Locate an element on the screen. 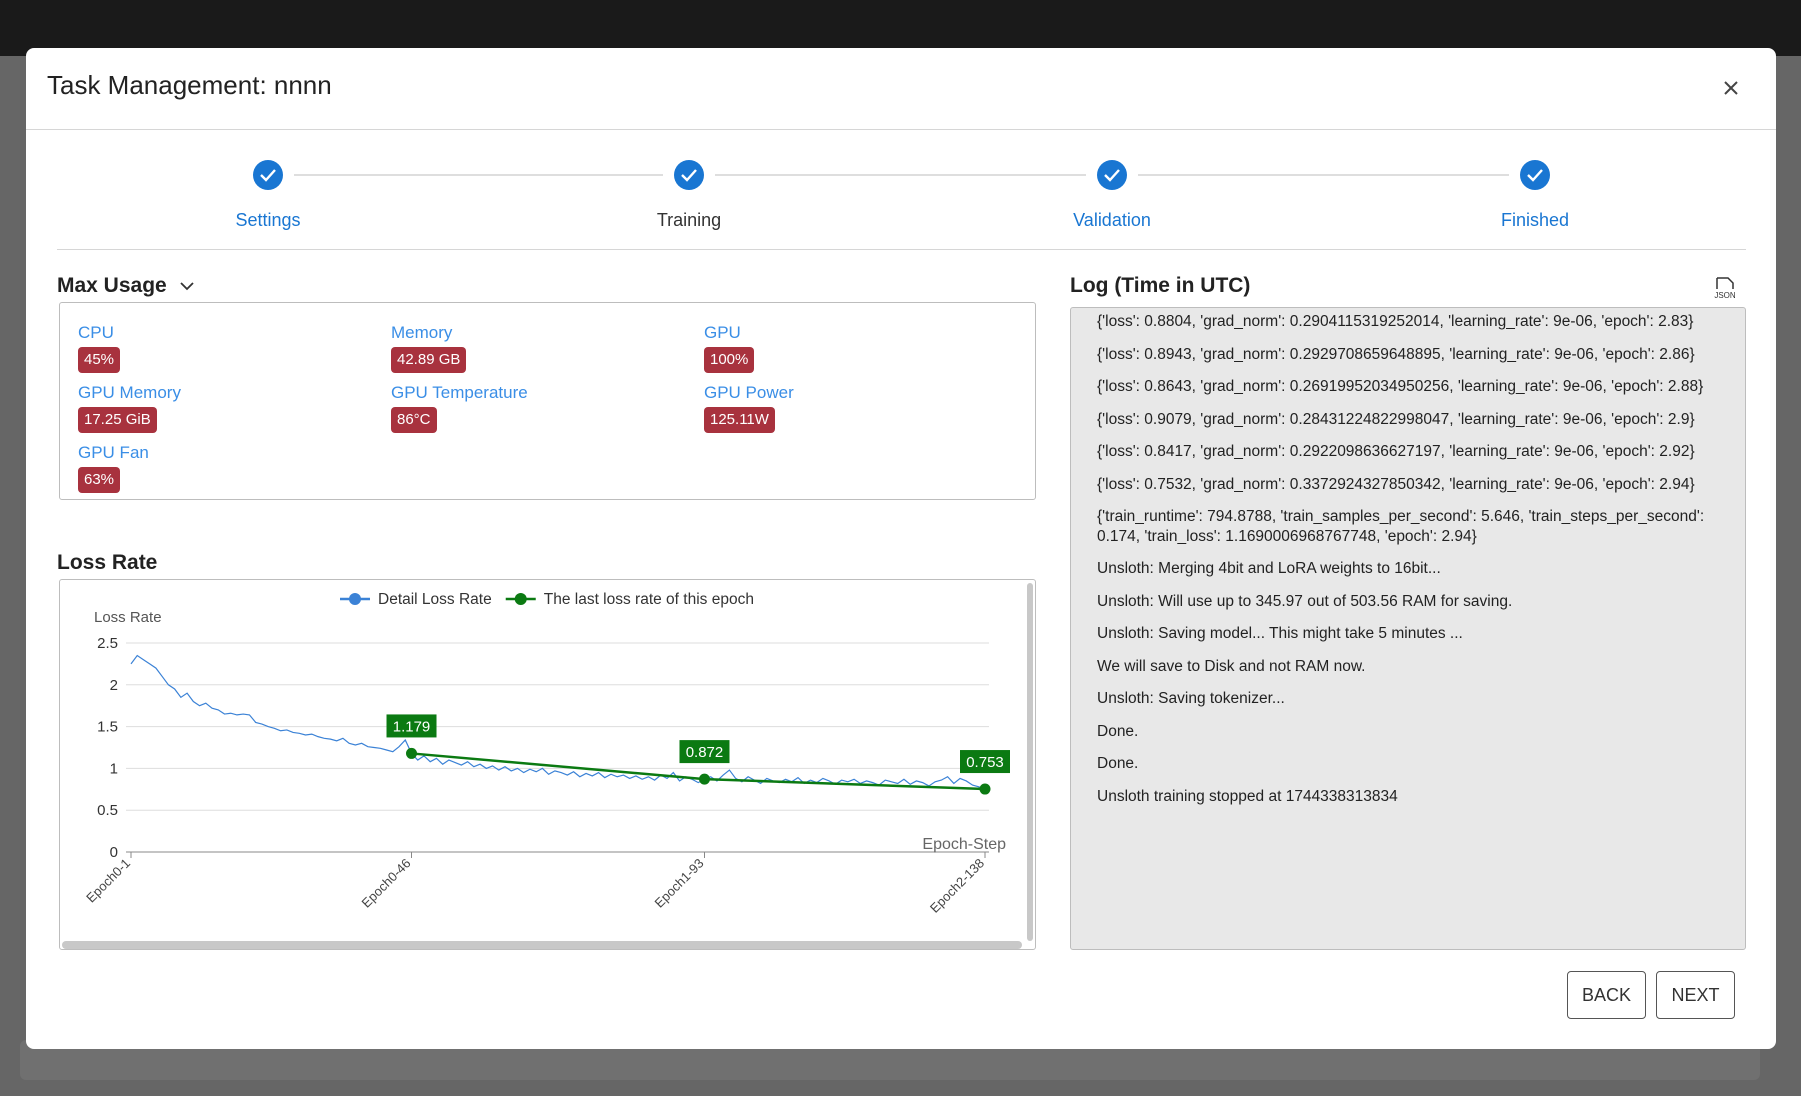  log-line: We will save to Disk and not RAM now. is located at coordinates (1231, 666).